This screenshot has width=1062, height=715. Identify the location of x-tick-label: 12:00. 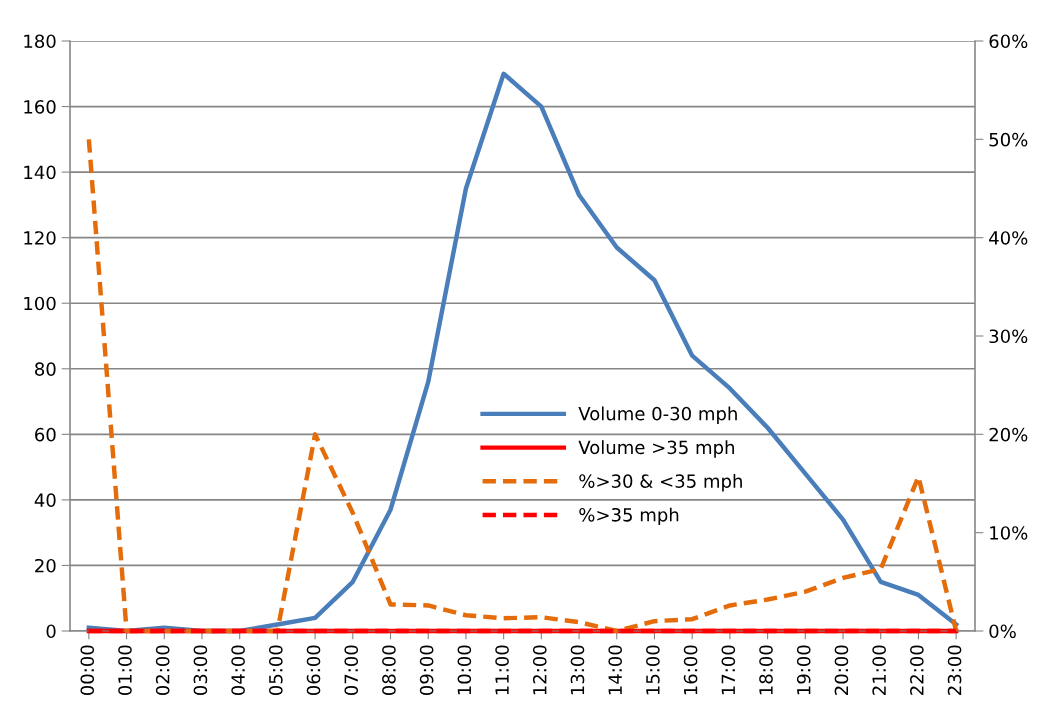
(539, 670).